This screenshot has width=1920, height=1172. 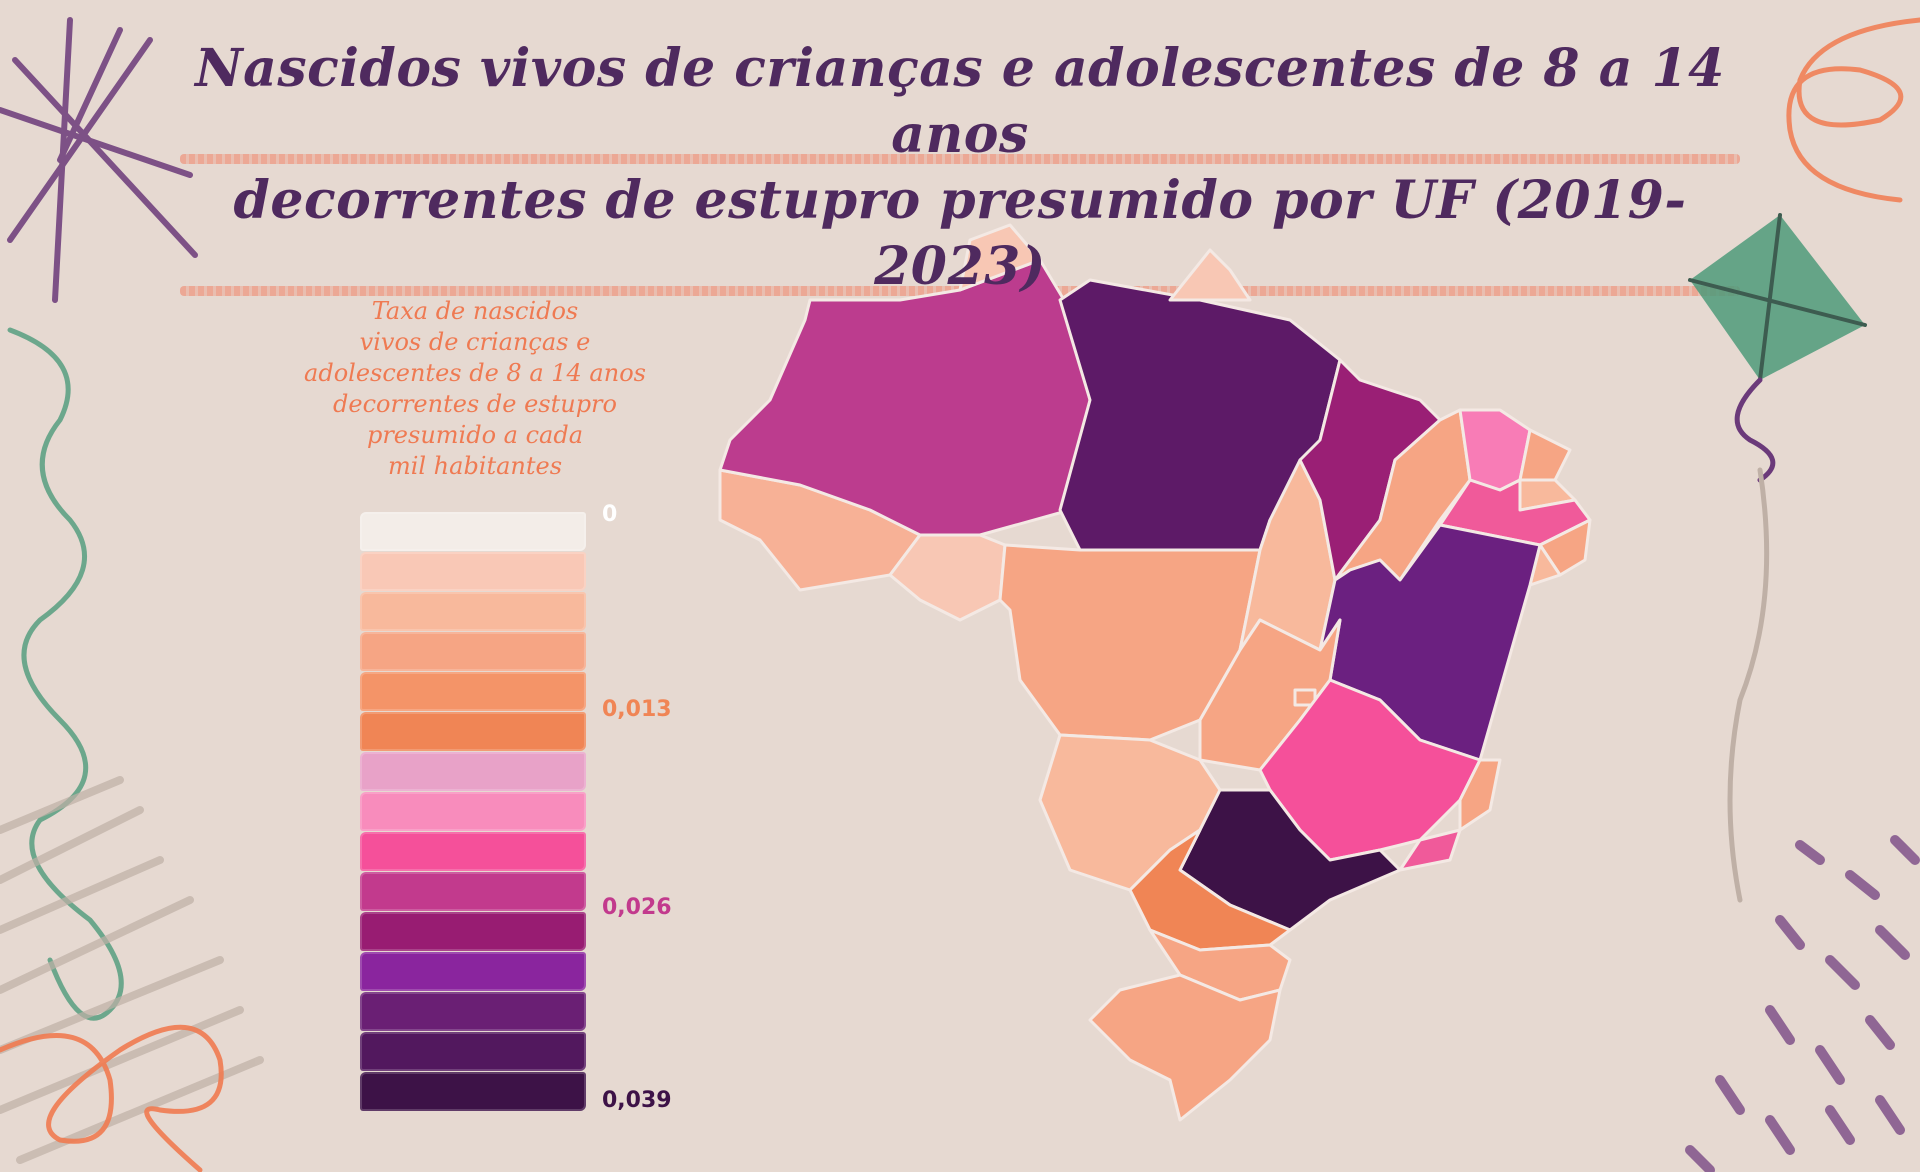 I want to click on kite-icon, so click(x=1777, y=558).